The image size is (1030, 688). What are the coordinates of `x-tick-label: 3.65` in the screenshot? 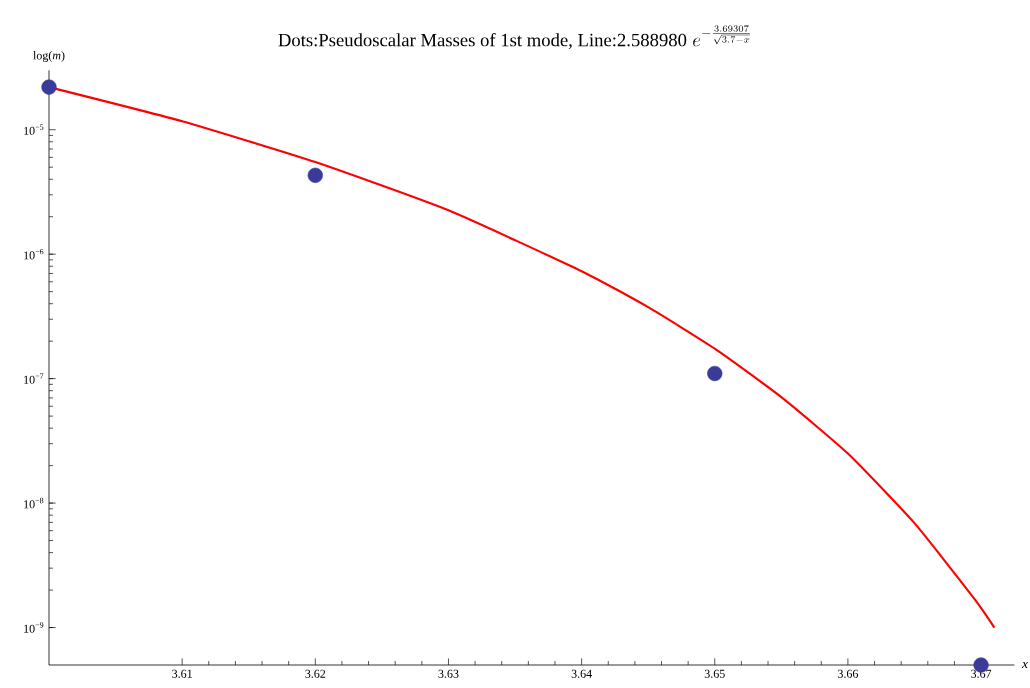 It's located at (714, 673).